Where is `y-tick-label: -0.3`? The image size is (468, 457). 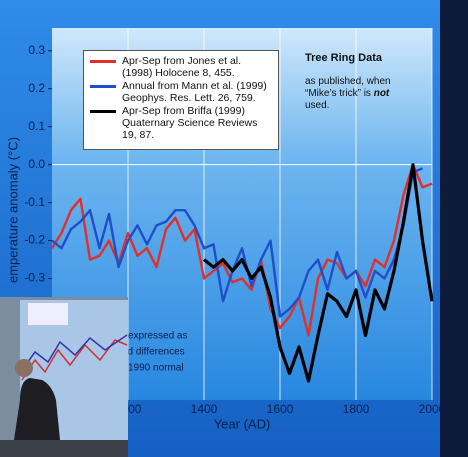
y-tick-label: -0.3 is located at coordinates (34, 278).